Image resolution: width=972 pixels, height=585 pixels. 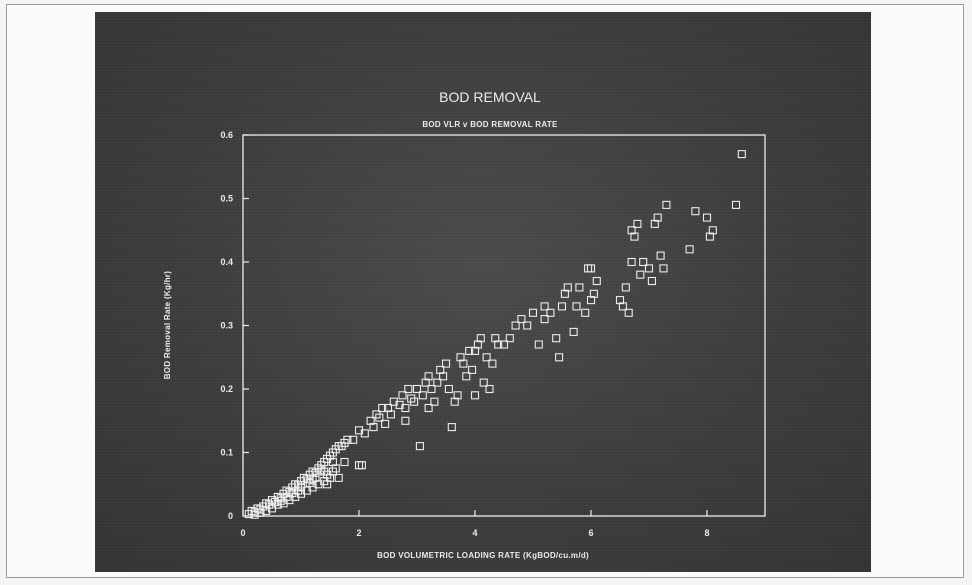 What do you see at coordinates (167, 325) in the screenshot?
I see `y-axis-label: BOD Removal Rate (Kg/hr)` at bounding box center [167, 325].